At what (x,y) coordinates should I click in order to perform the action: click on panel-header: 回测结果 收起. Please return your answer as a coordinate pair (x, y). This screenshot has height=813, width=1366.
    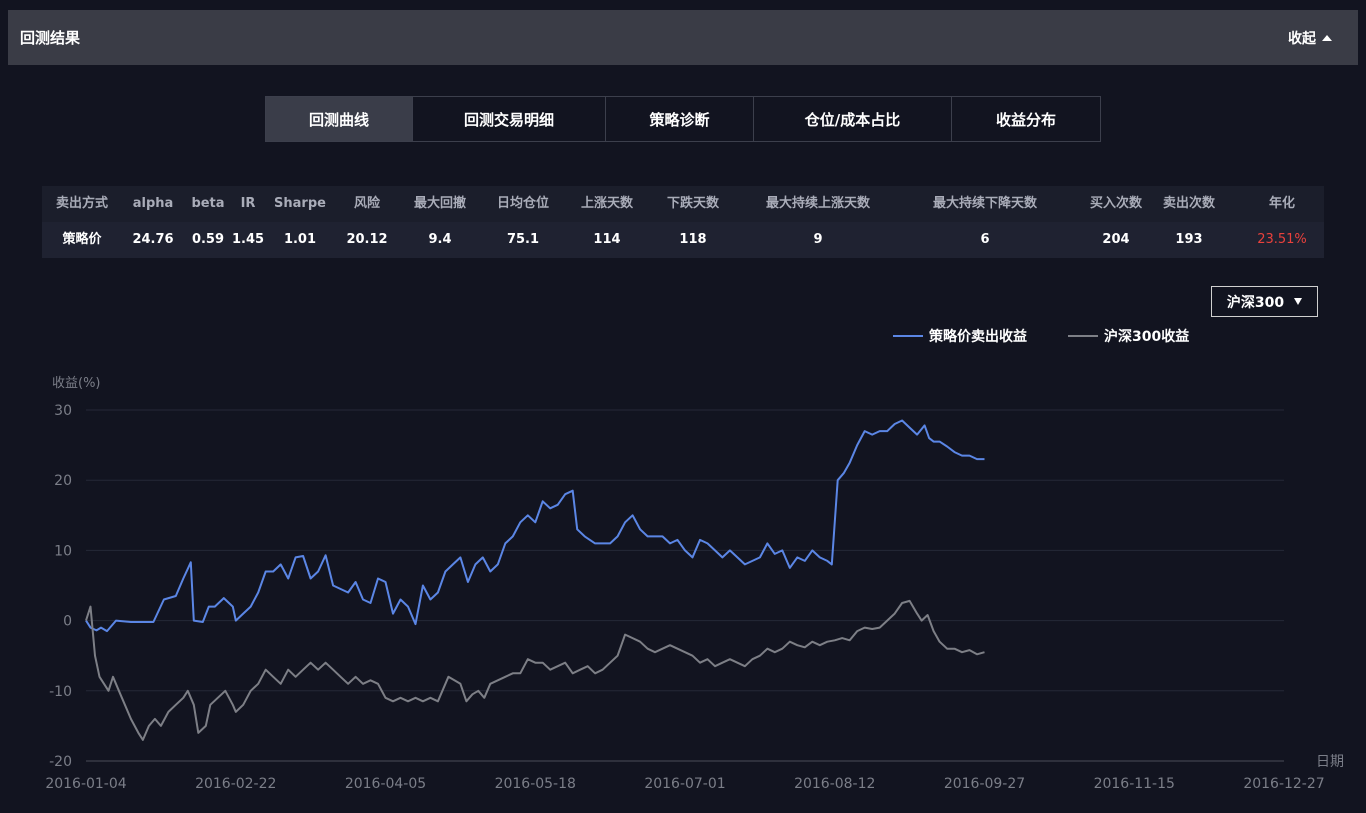
    Looking at the image, I should click on (683, 37).